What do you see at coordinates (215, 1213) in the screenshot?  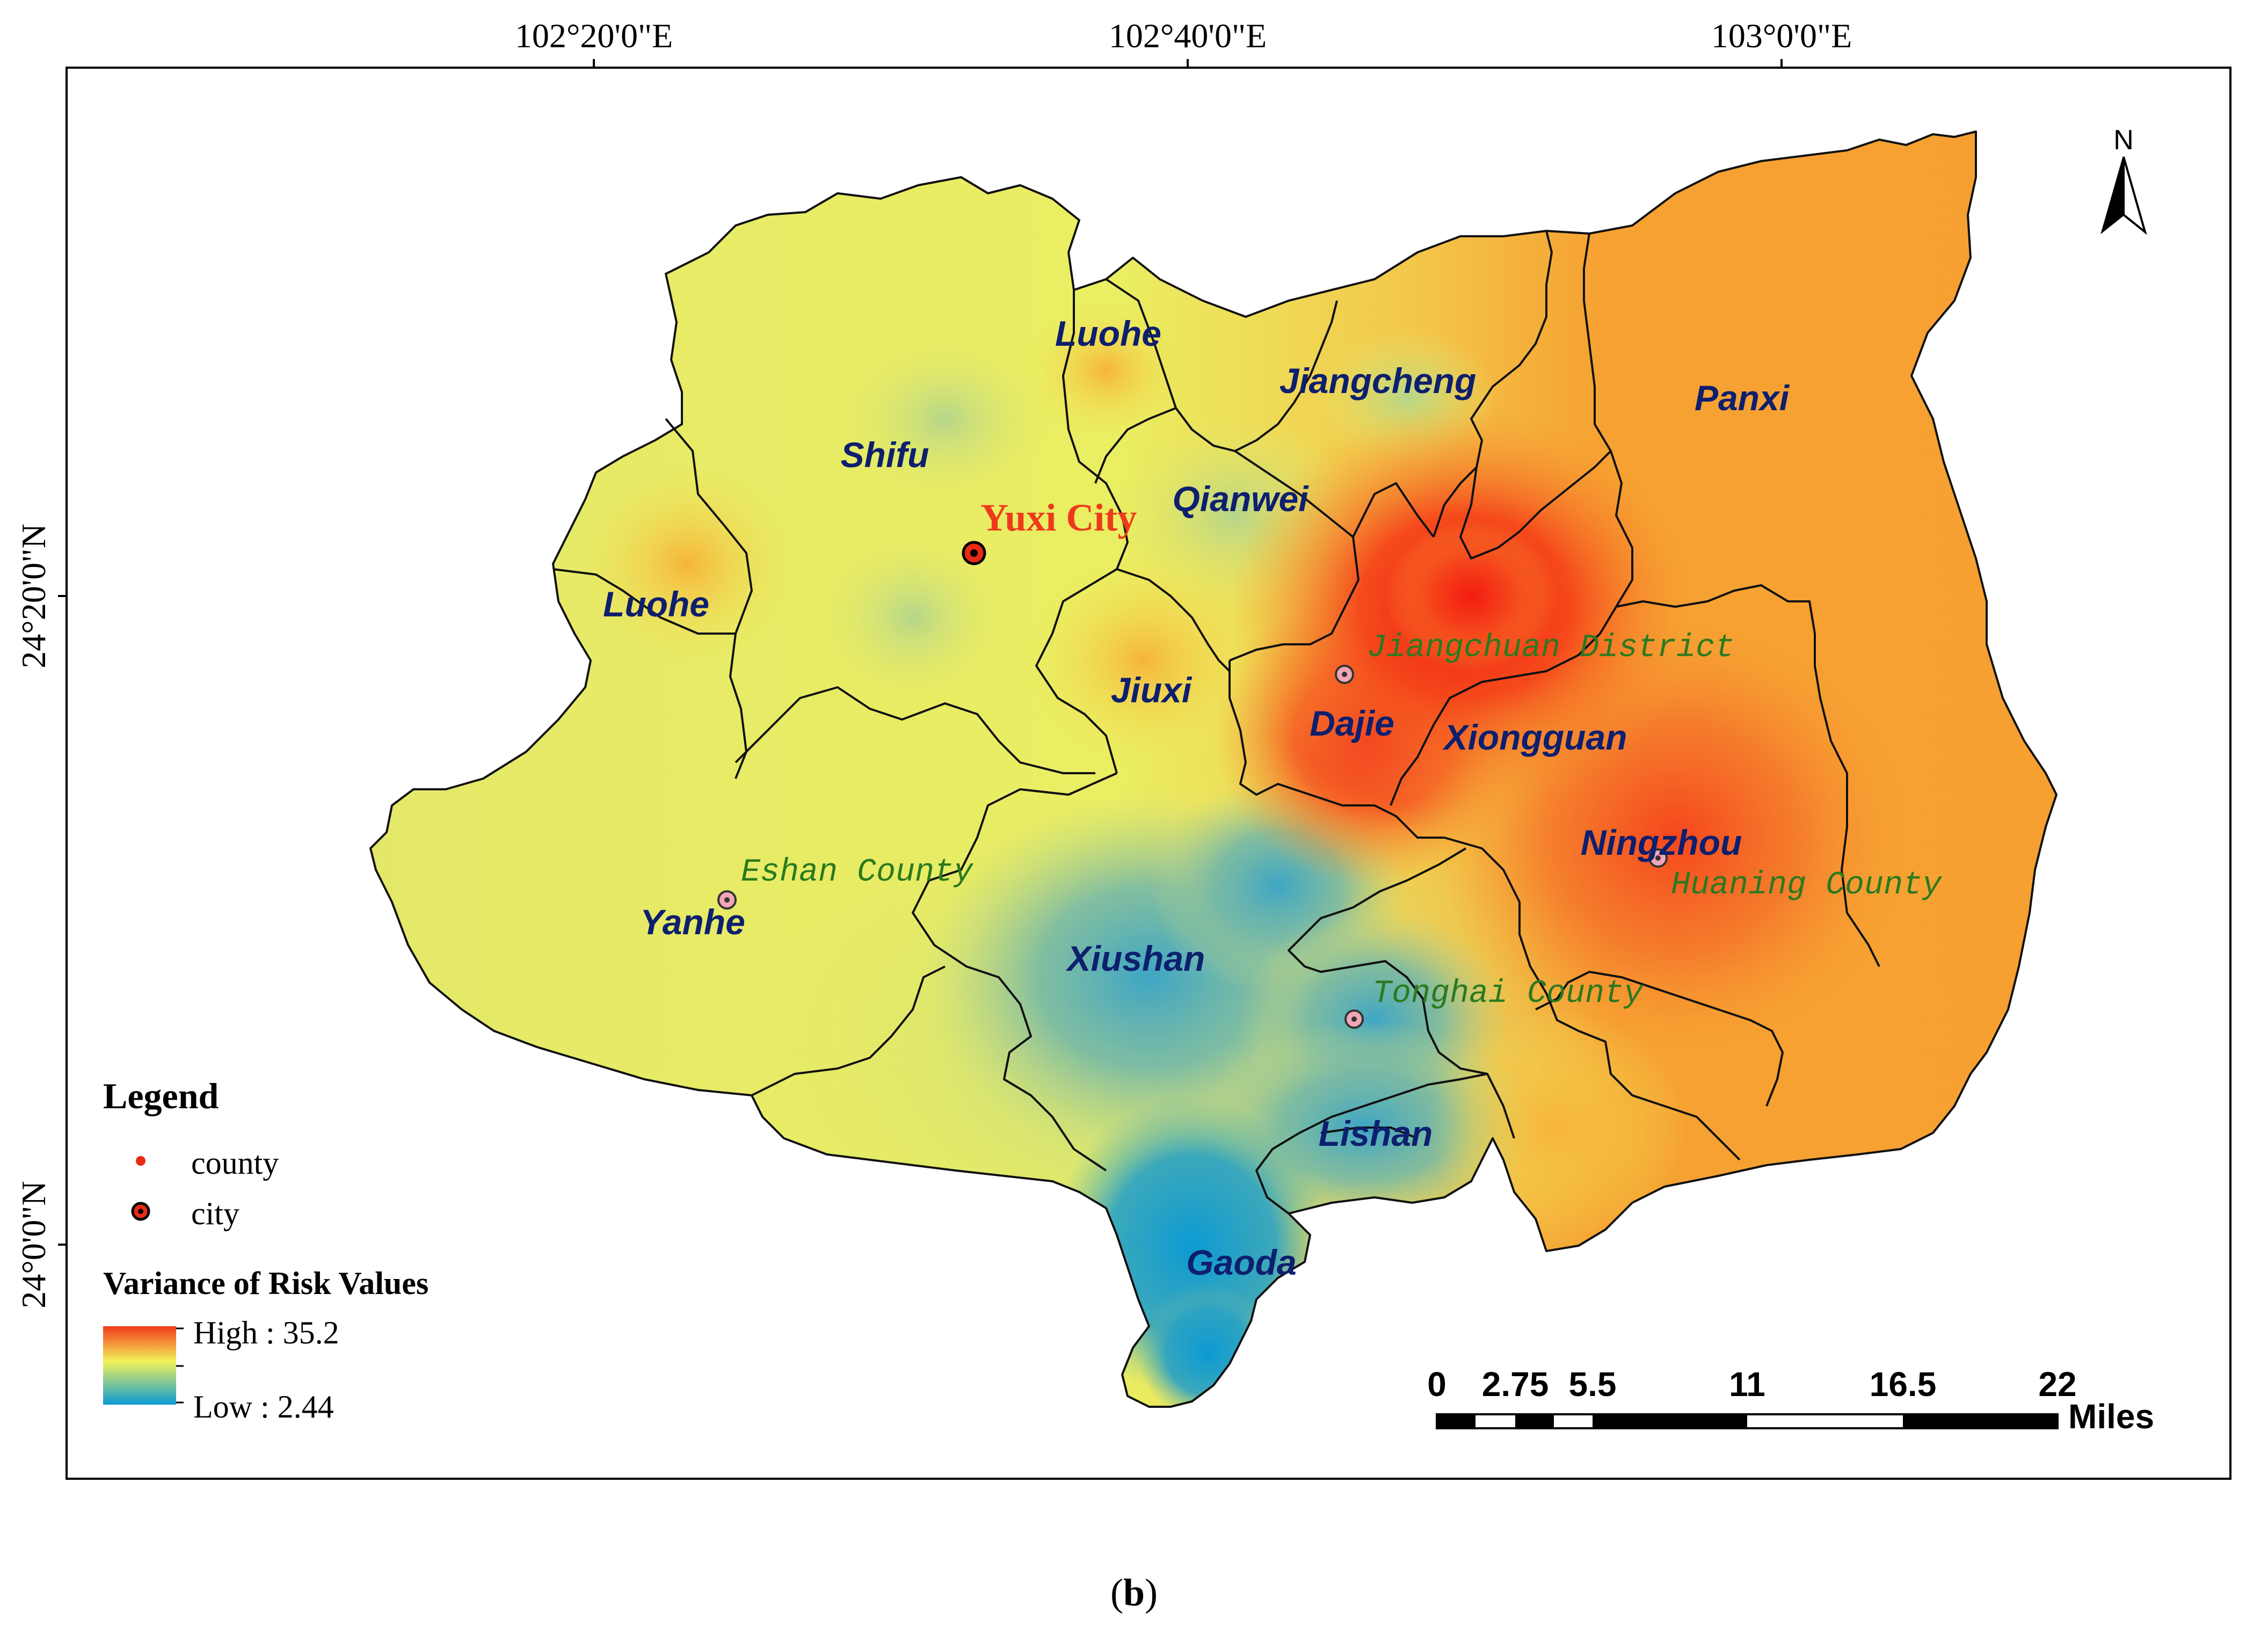 I see `legend-city-label: city` at bounding box center [215, 1213].